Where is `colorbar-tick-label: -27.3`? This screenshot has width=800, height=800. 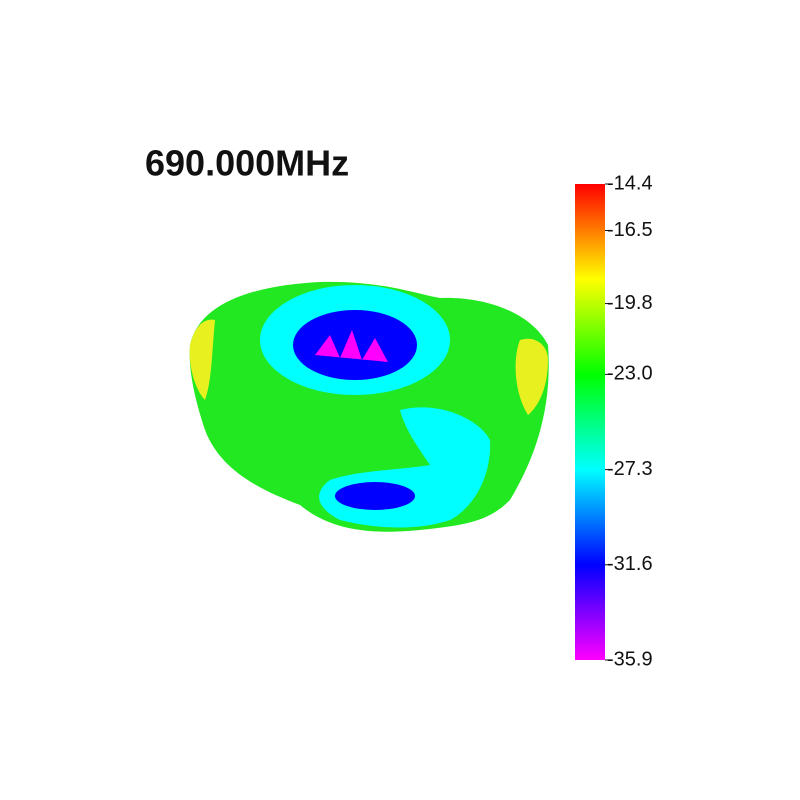
colorbar-tick-label: -27.3 is located at coordinates (630, 469).